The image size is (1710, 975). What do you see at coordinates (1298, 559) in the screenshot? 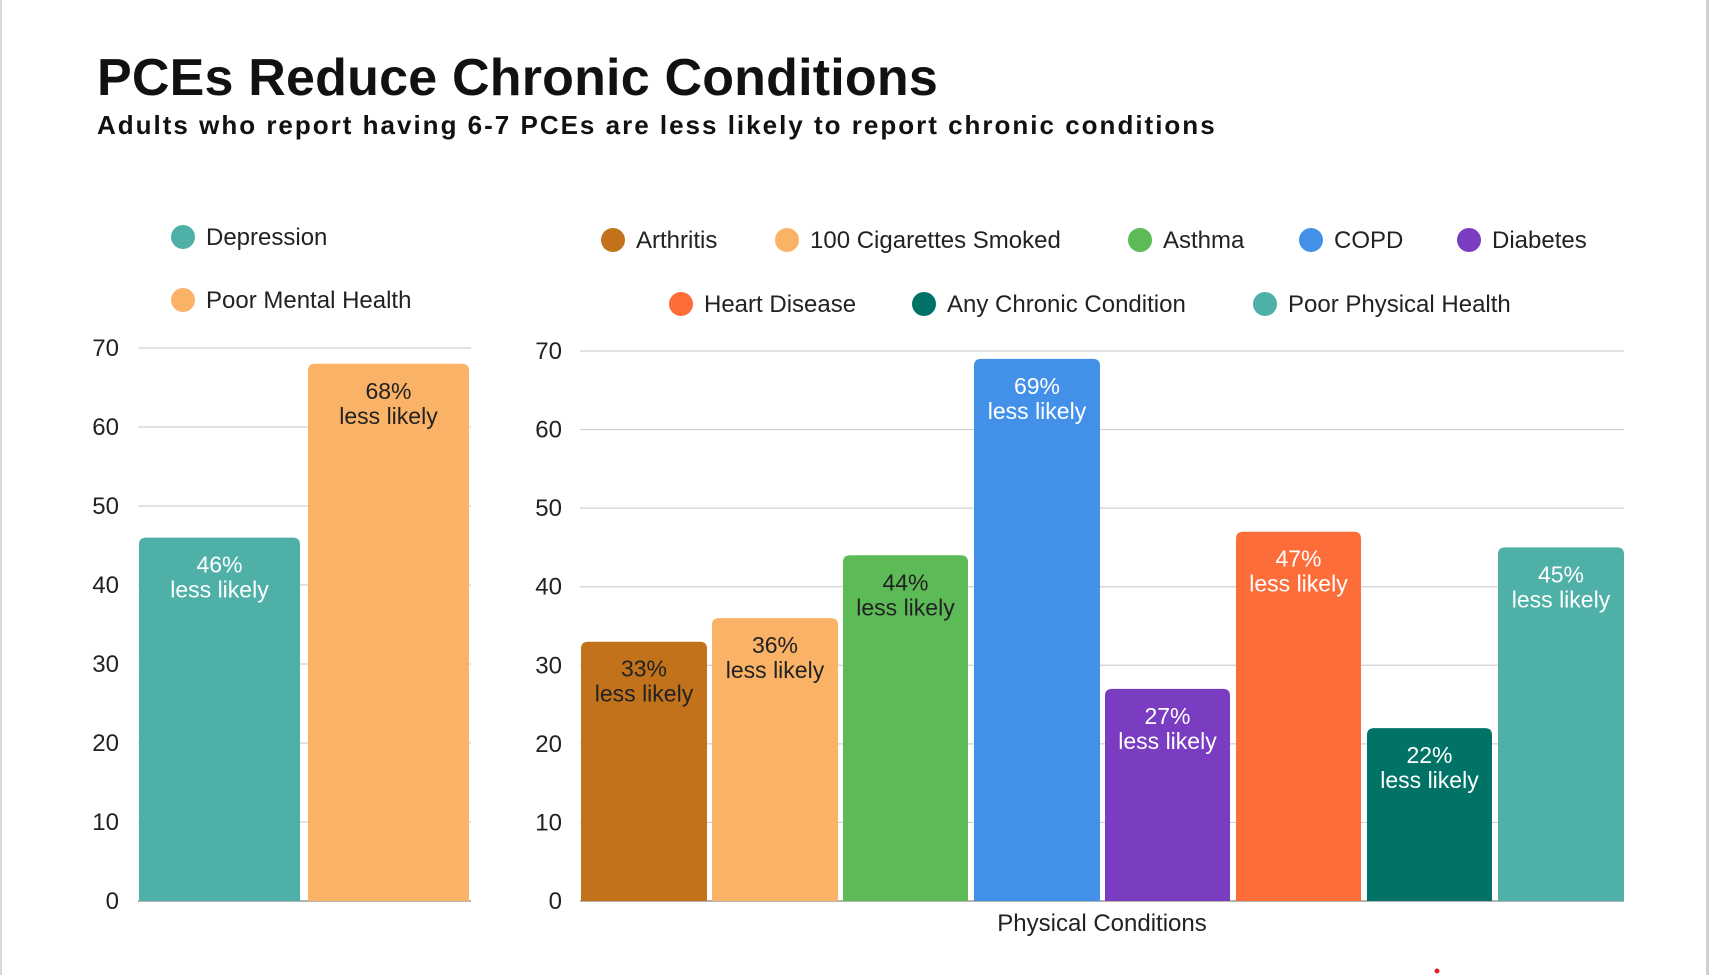
I see `bar-value-label: 47%` at bounding box center [1298, 559].